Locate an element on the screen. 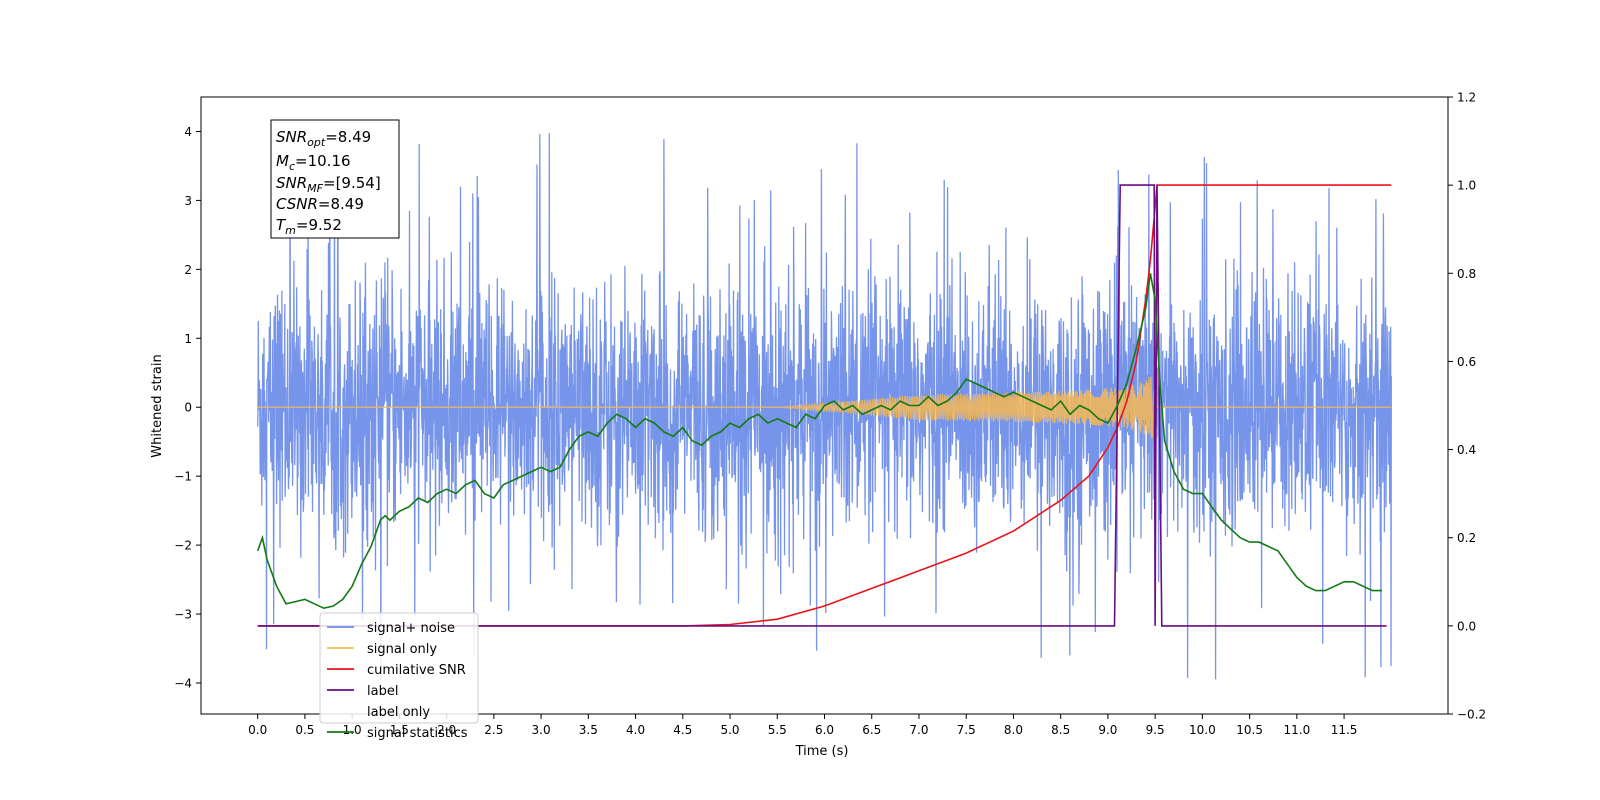 The width and height of the screenshot is (1600, 800). x-tick-label: 11.0 is located at coordinates (1296, 730).